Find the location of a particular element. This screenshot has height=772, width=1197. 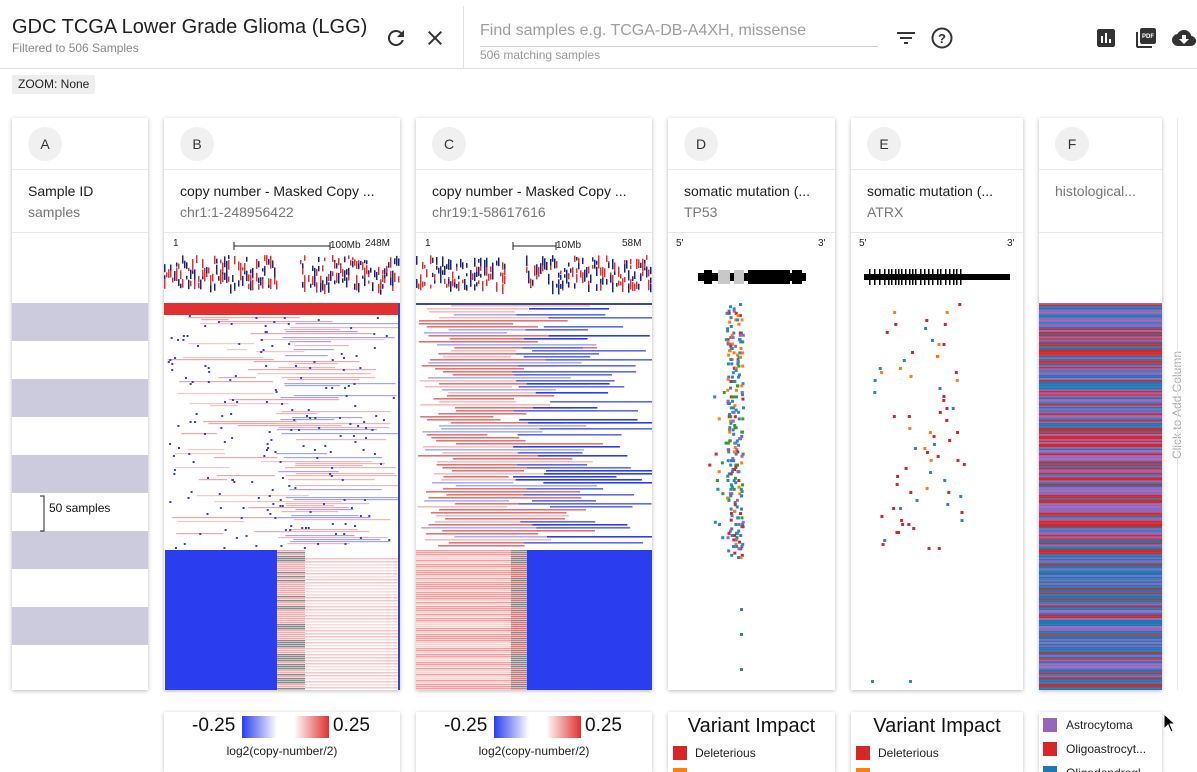

atrx-mutation-plot is located at coordinates (937, 404).